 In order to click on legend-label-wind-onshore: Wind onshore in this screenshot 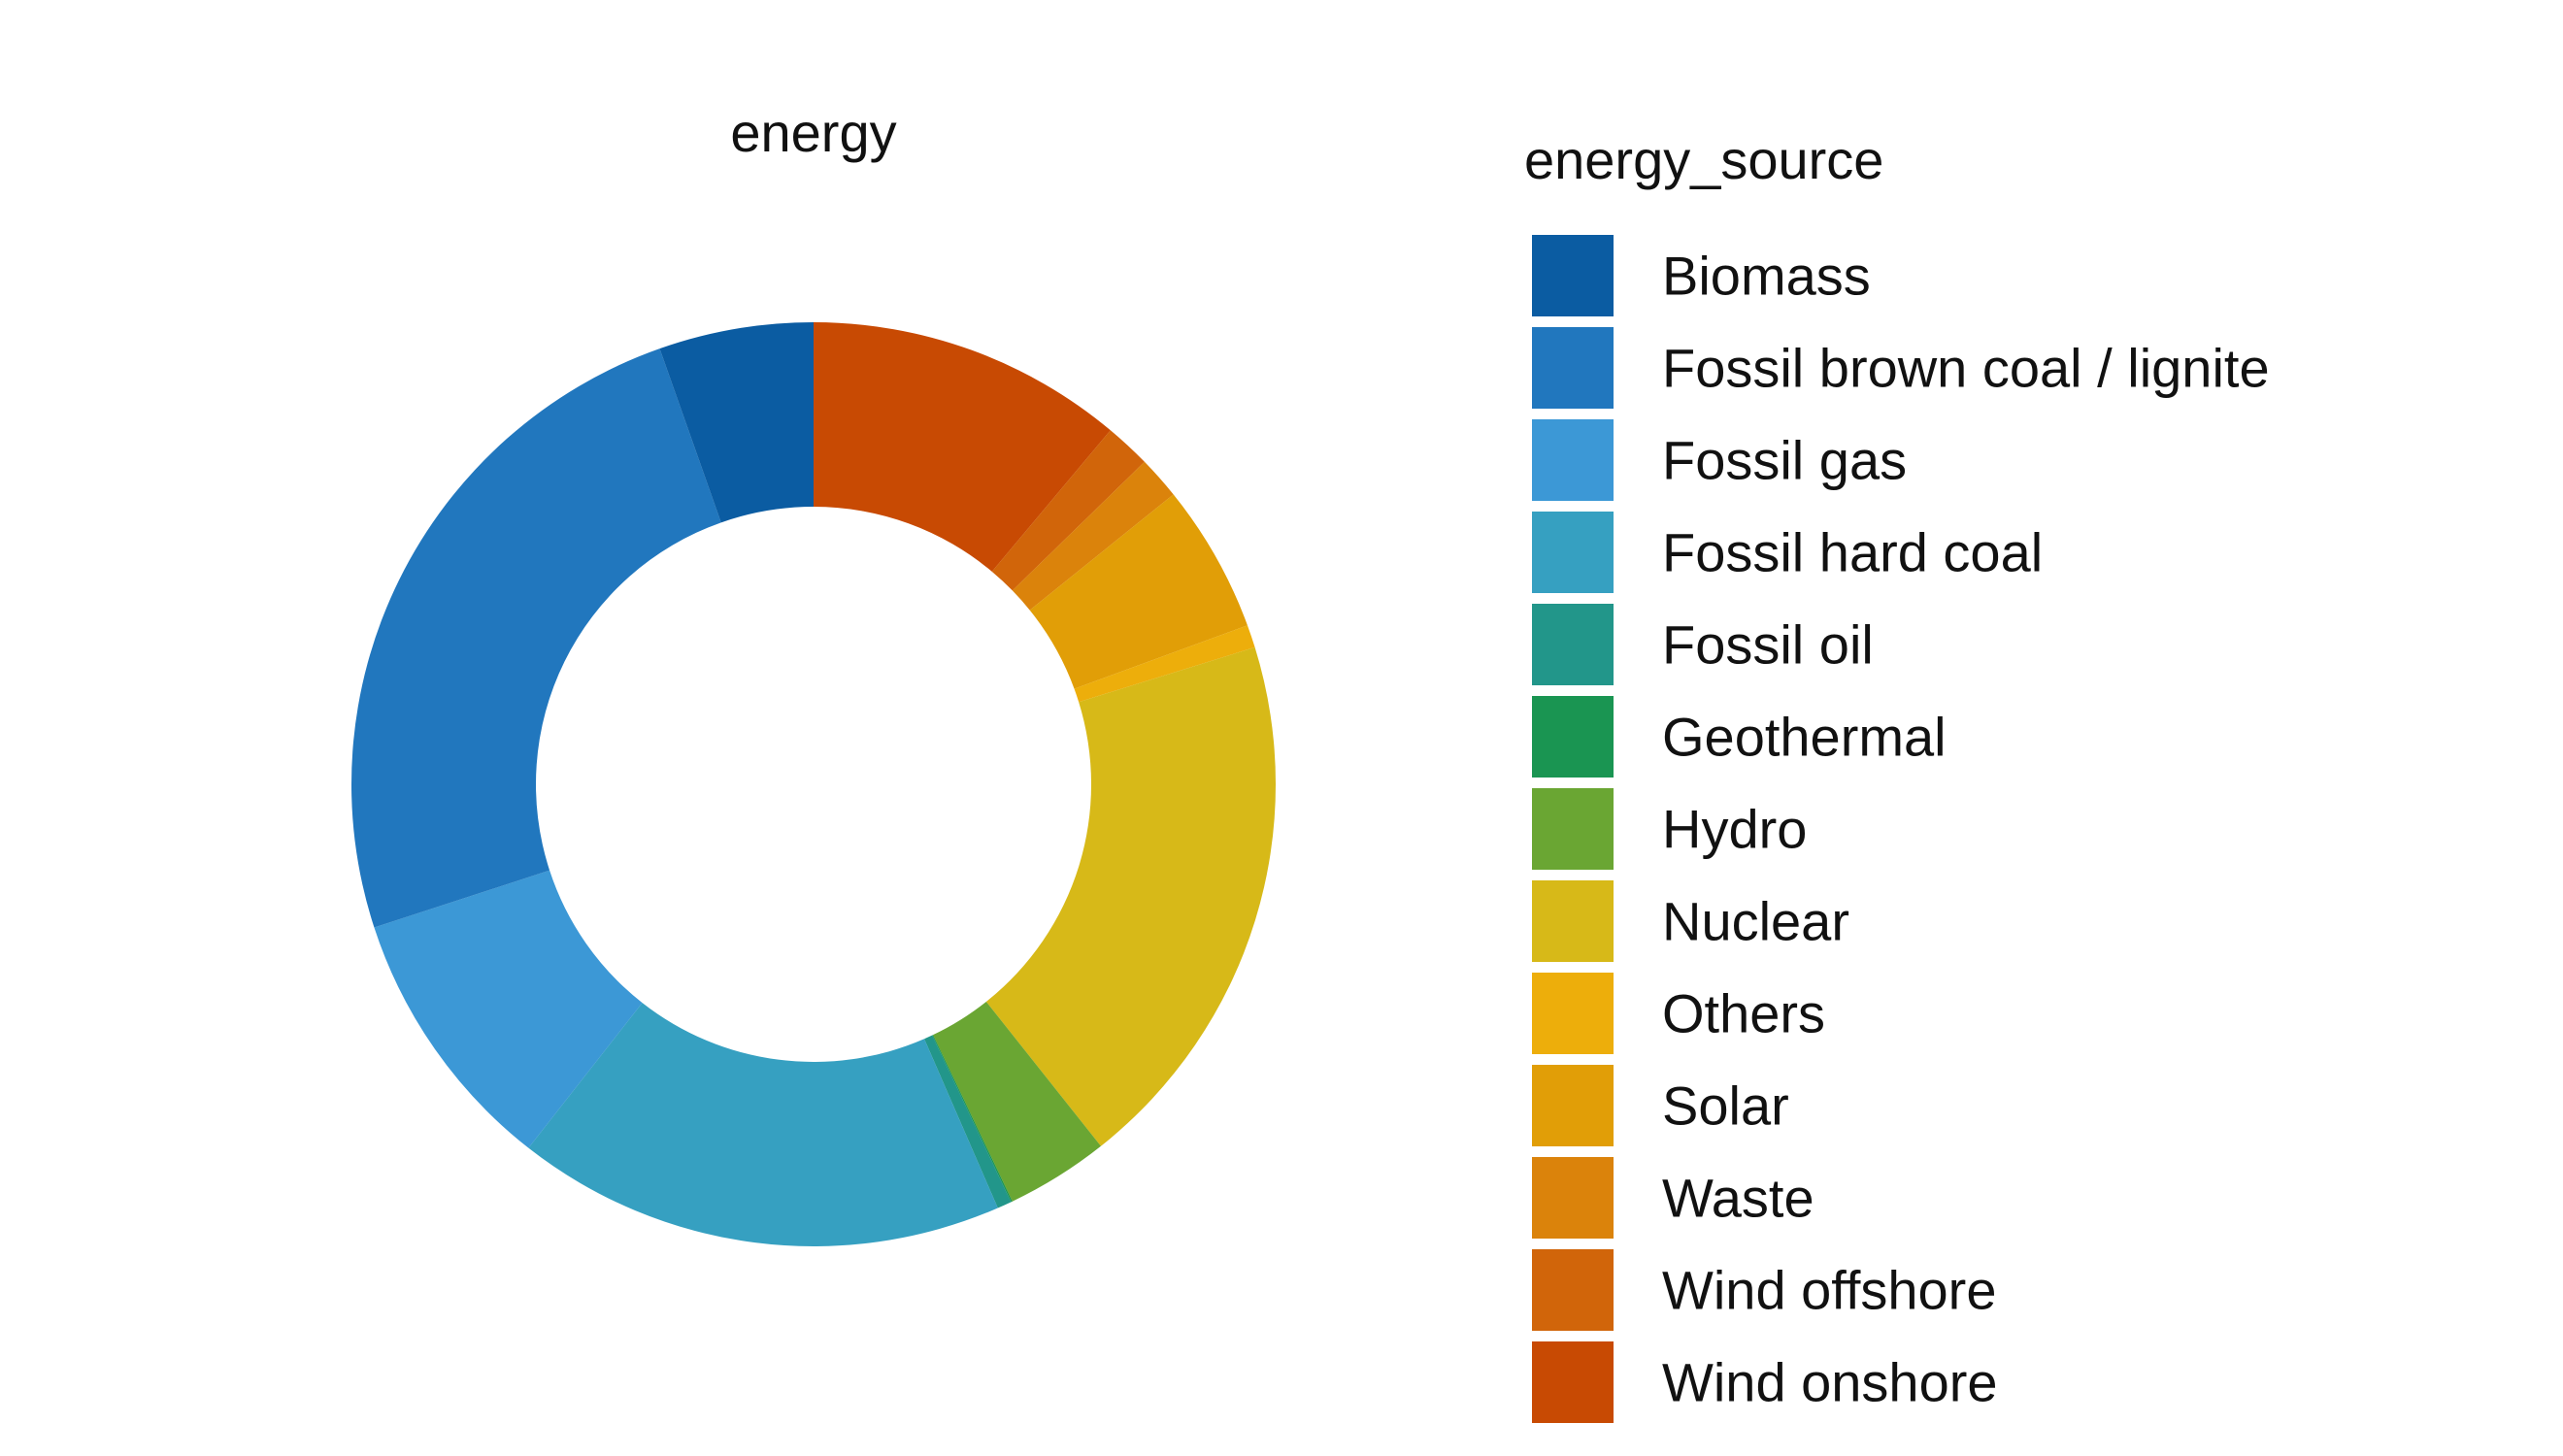, I will do `click(1830, 1382)`.